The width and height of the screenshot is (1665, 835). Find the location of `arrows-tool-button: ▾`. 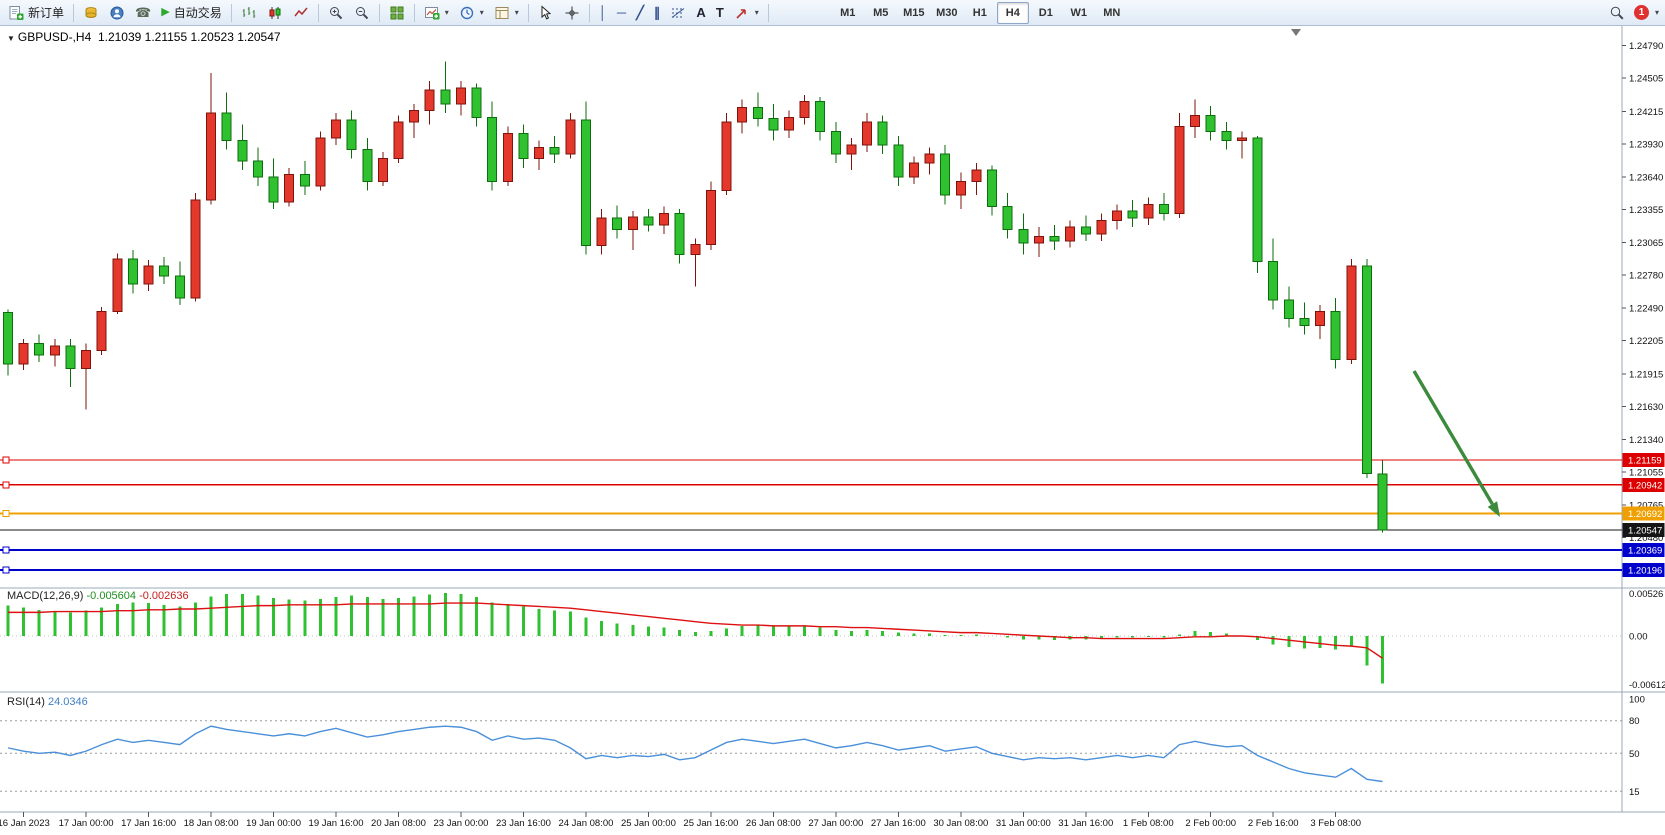

arrows-tool-button: ▾ is located at coordinates (746, 13).